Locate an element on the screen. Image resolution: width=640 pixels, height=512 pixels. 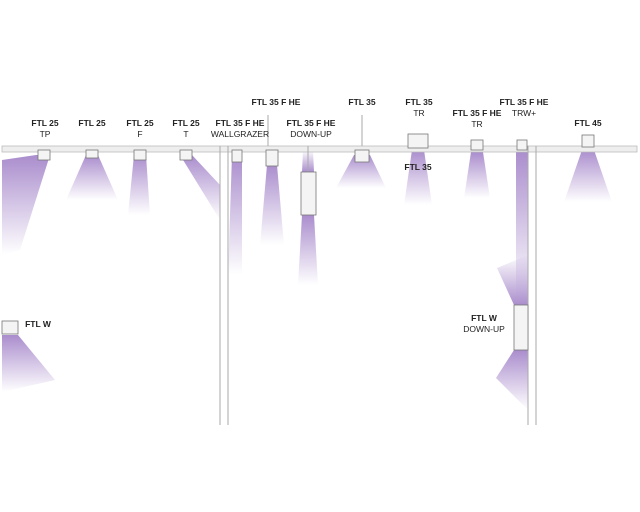
fixture-variant: T is located at coordinates (185, 134).